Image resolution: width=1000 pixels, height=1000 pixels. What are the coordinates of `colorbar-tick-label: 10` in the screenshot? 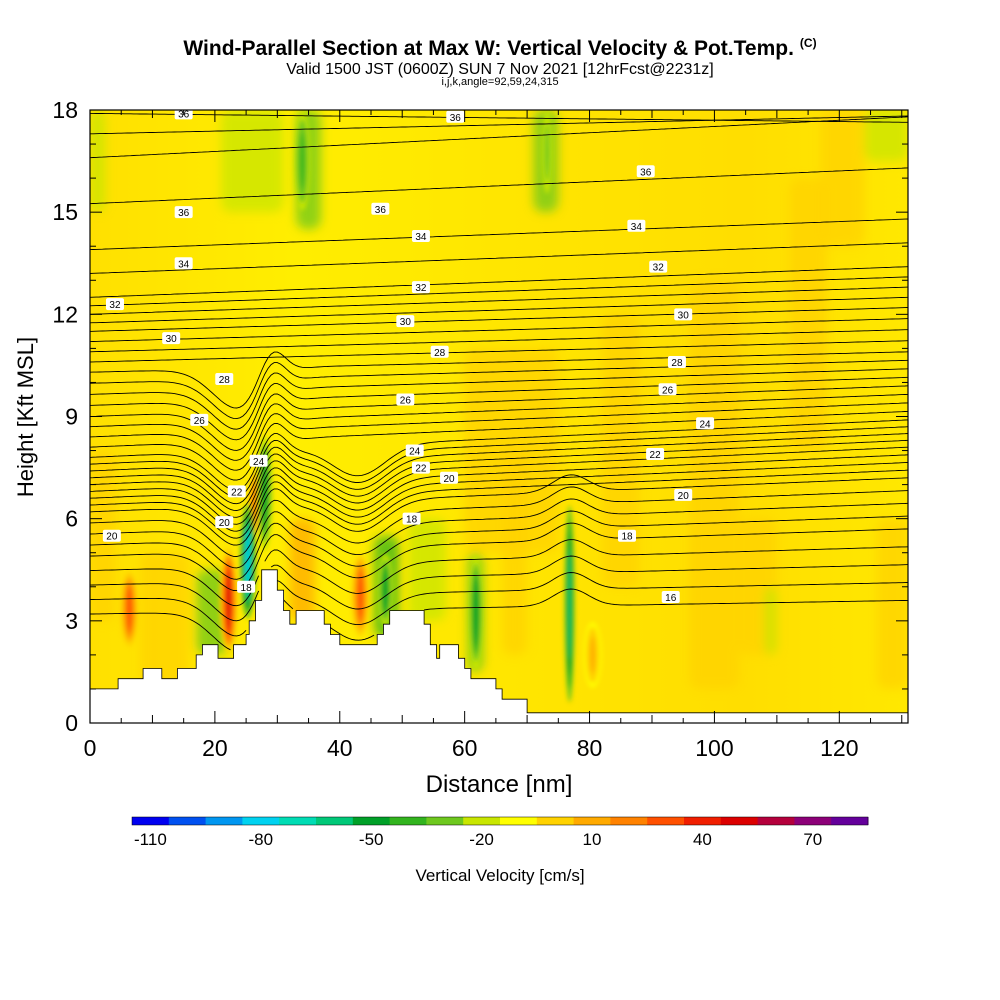 It's located at (592, 839).